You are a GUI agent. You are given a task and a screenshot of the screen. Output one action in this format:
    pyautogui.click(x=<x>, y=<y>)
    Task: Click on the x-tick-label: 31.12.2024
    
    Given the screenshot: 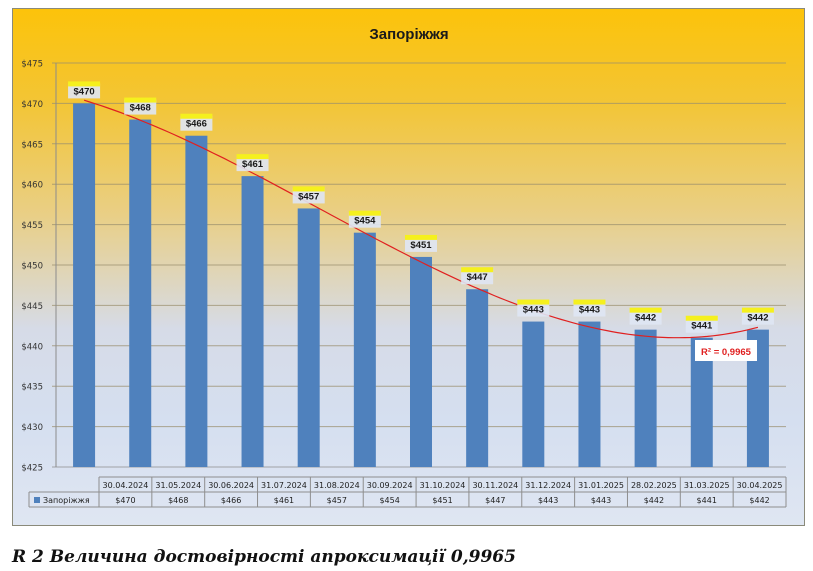 What is the action you would take?
    pyautogui.click(x=548, y=485)
    